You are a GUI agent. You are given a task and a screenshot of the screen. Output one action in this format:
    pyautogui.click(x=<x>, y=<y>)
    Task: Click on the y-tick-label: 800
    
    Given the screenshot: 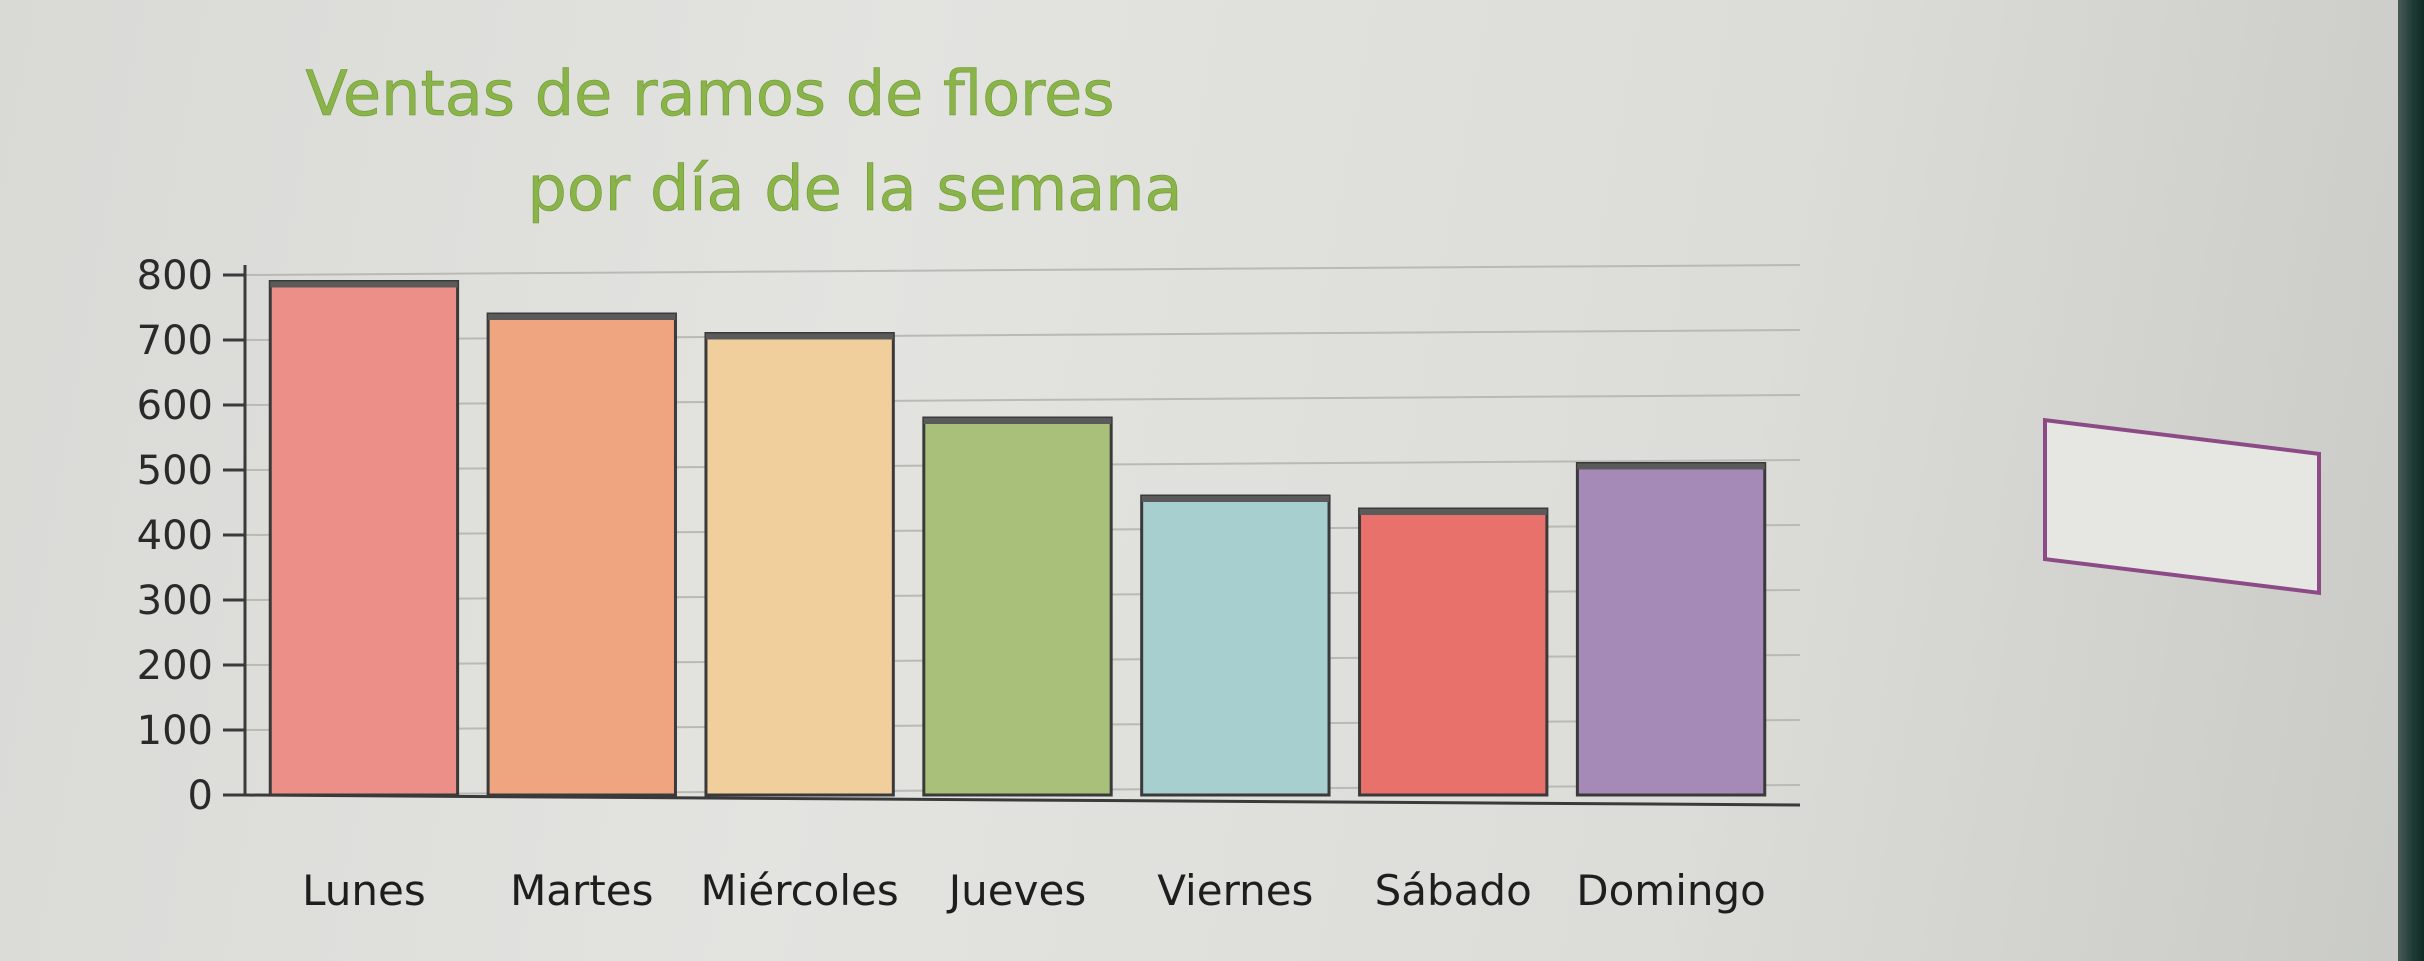 What is the action you would take?
    pyautogui.click(x=175, y=276)
    